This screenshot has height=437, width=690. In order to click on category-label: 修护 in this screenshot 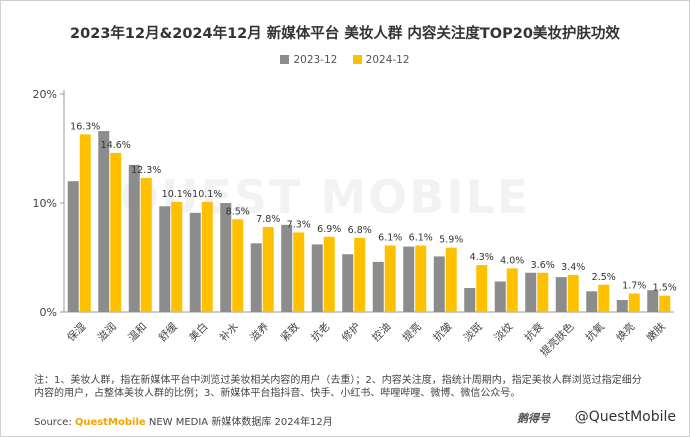, I will do `click(351, 332)`.